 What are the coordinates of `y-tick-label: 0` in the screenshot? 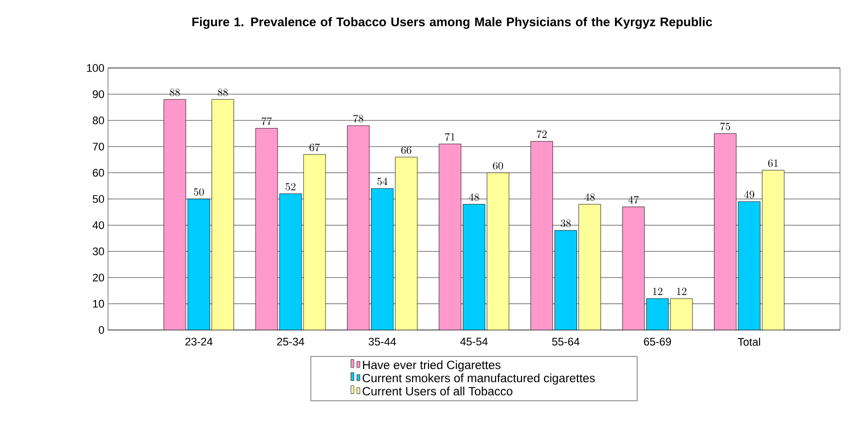 It's located at (101, 330).